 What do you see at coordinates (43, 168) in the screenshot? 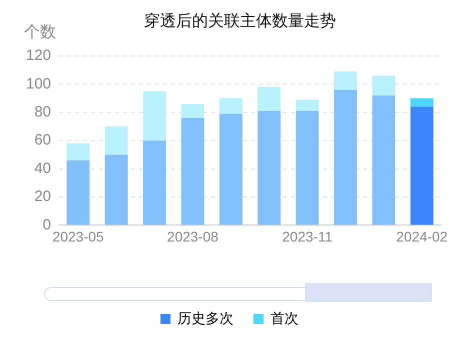
I see `y-tick-label: 40` at bounding box center [43, 168].